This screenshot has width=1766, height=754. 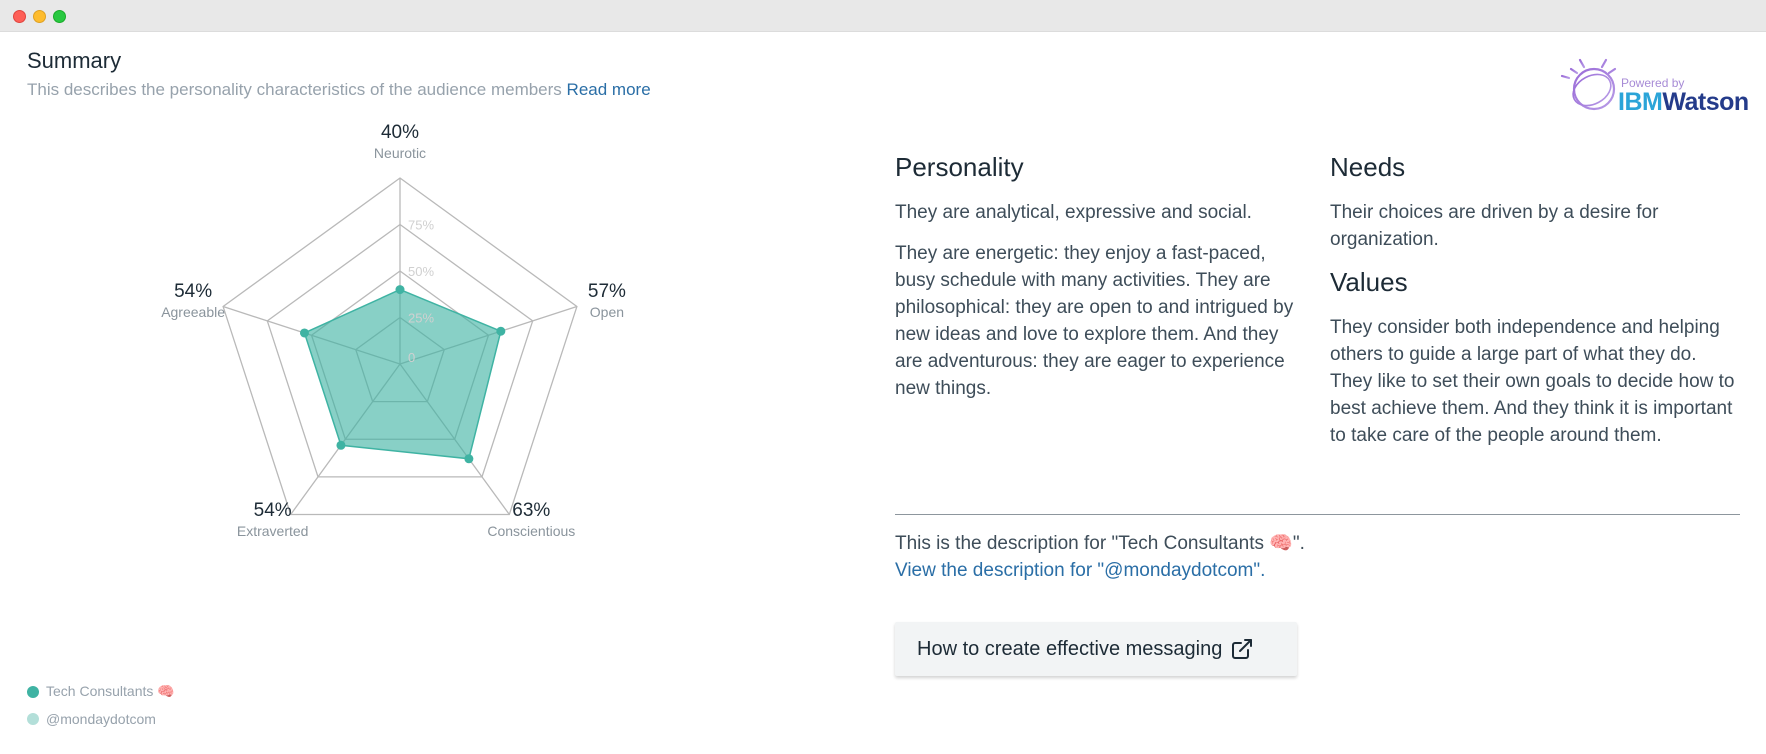 I want to click on radar-axis-label: 54% Extraverted, so click(x=273, y=520).